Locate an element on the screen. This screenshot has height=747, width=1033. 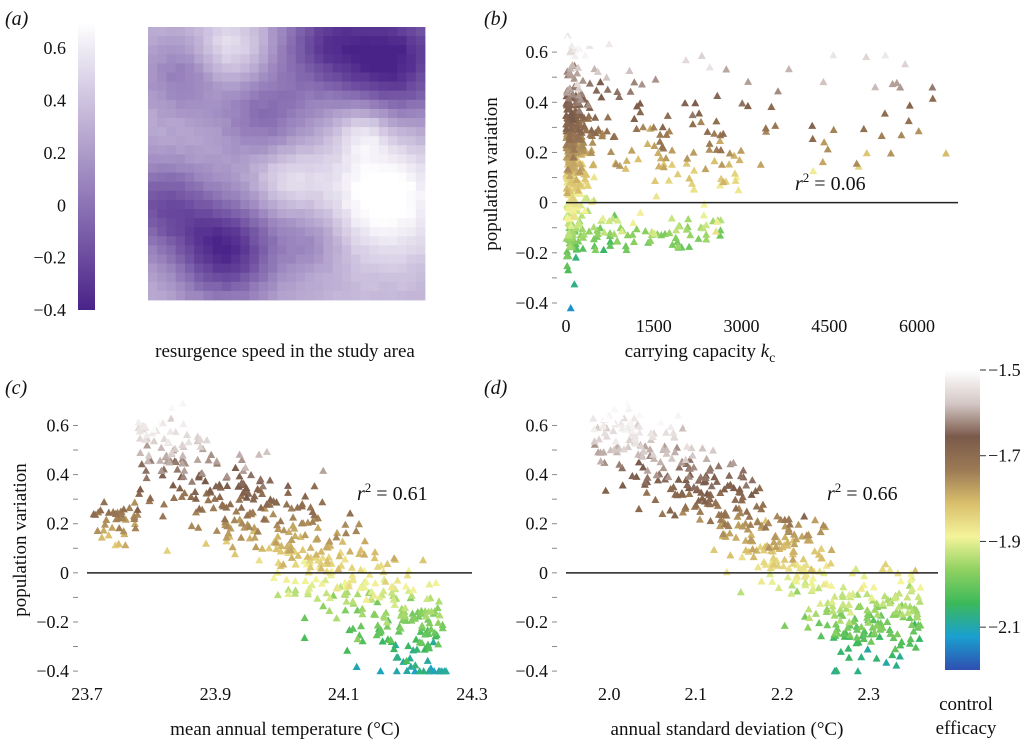
x-tick-label: 23.9 is located at coordinates (216, 694).